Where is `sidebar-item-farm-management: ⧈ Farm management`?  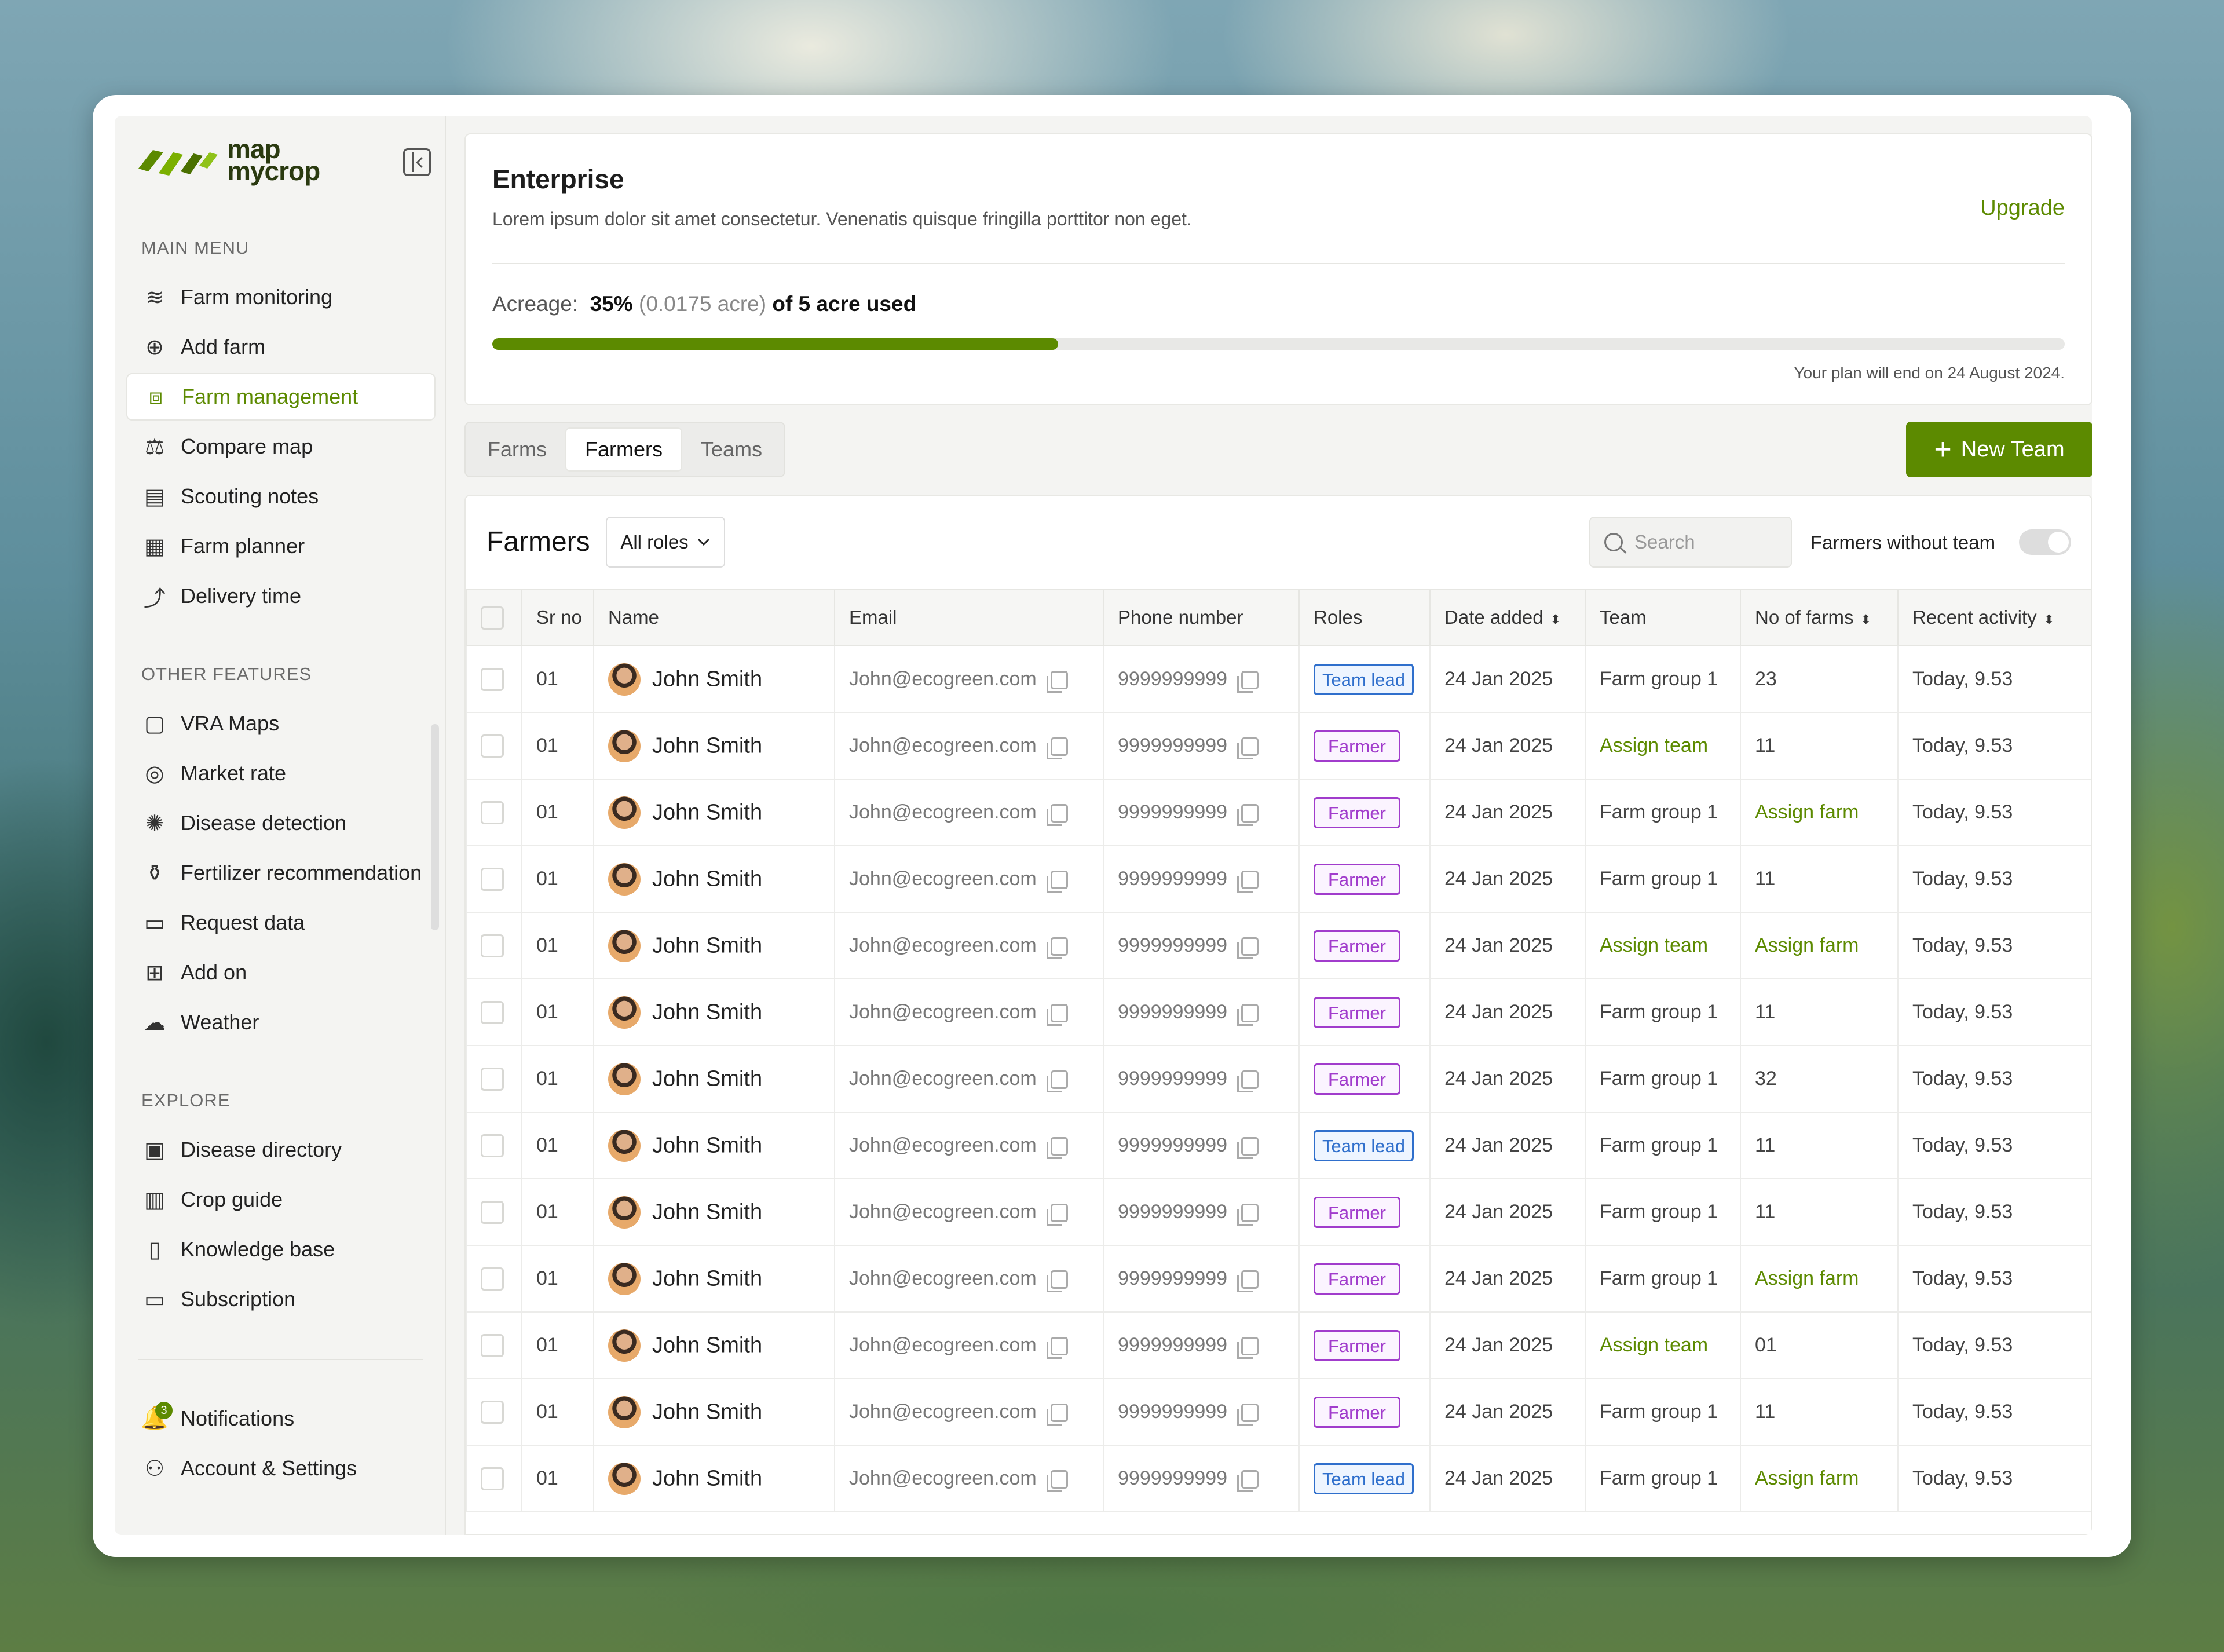 sidebar-item-farm-management: ⧈ Farm management is located at coordinates (281, 397).